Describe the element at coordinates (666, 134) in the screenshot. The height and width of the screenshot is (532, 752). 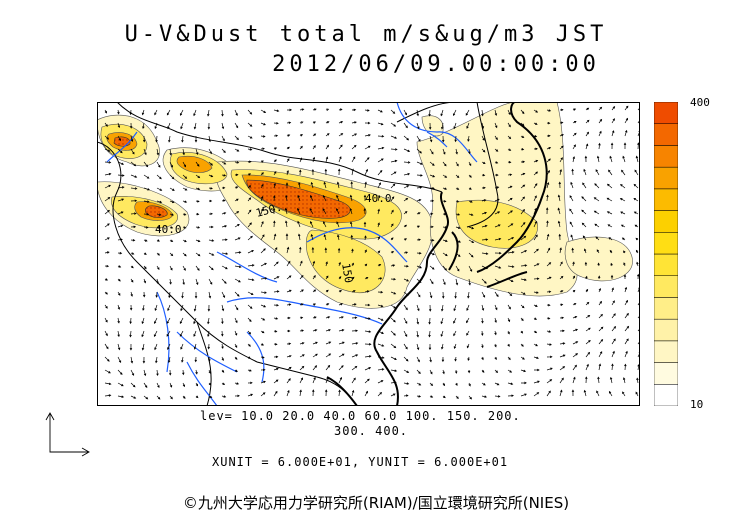
I see `colorbar-swatch` at that location.